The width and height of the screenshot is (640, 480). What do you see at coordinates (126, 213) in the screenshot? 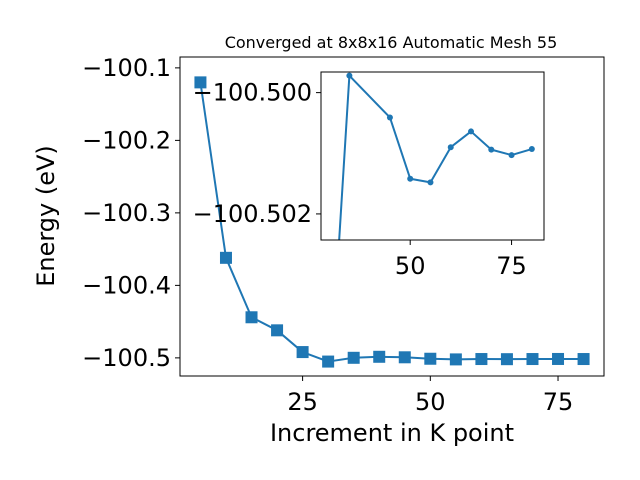
I see `main-y-tick-label: −100.3` at bounding box center [126, 213].